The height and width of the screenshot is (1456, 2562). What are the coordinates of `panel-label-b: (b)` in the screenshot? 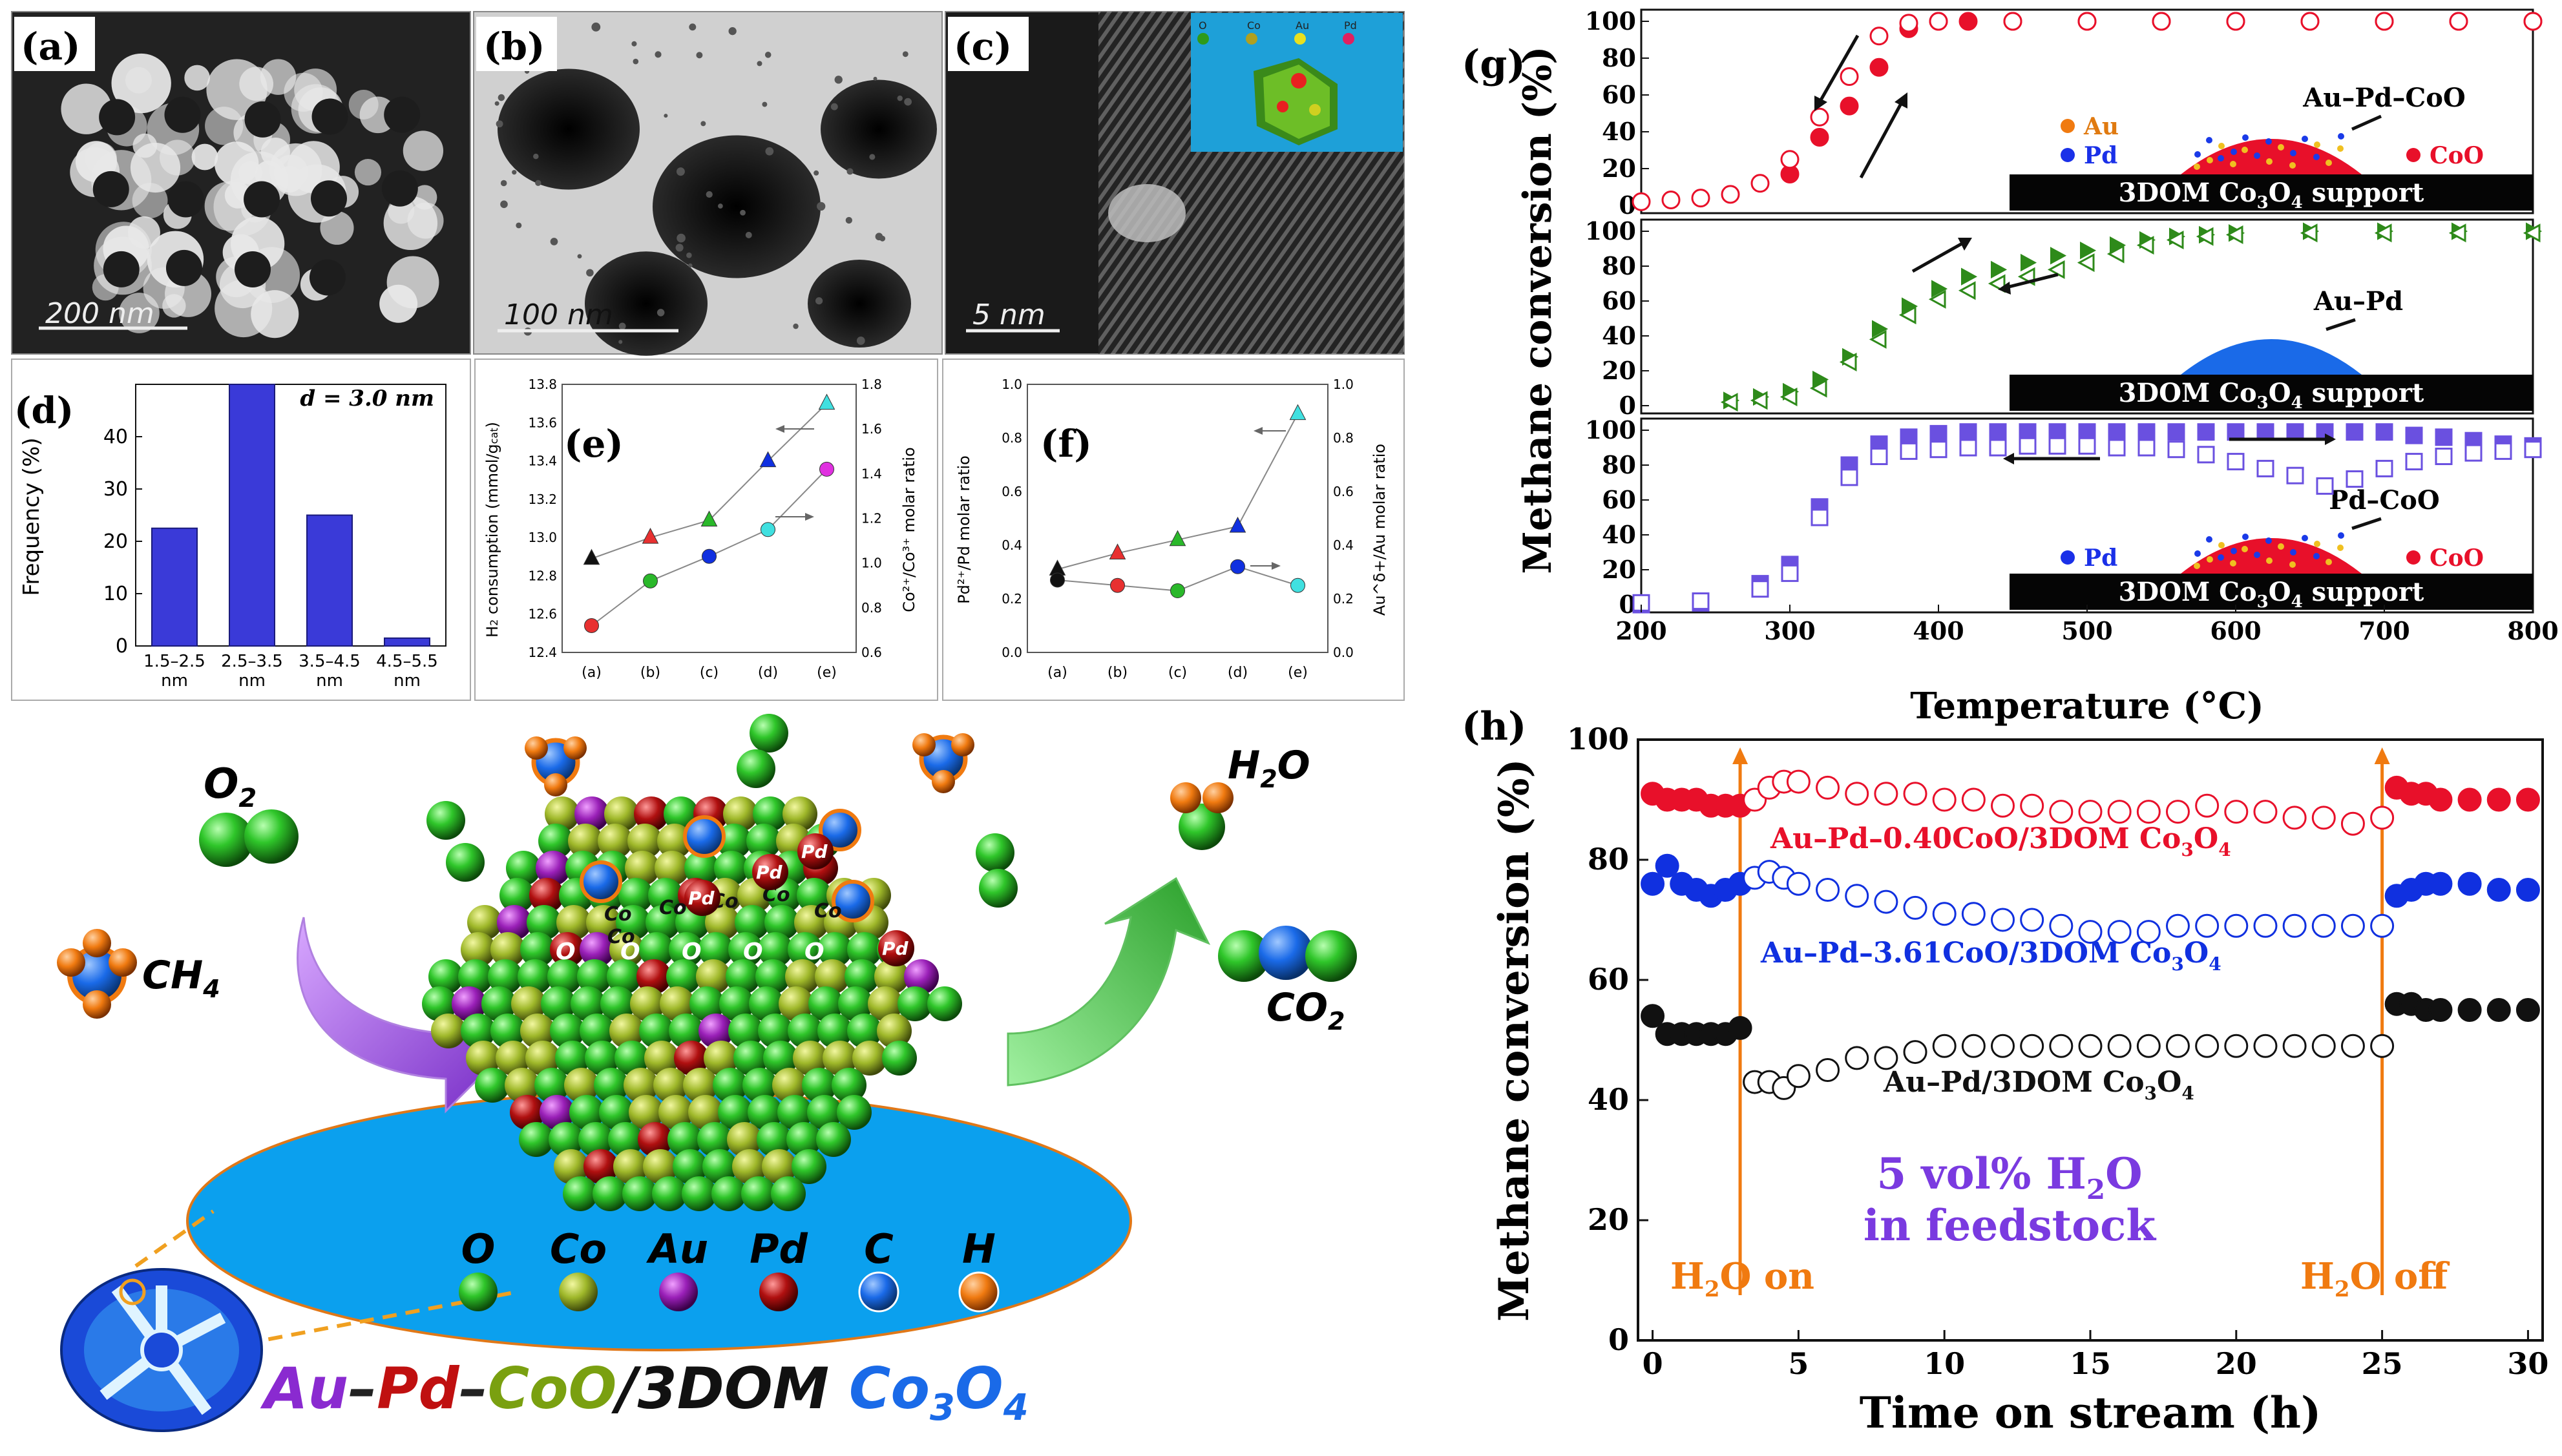 It's located at (514, 46).